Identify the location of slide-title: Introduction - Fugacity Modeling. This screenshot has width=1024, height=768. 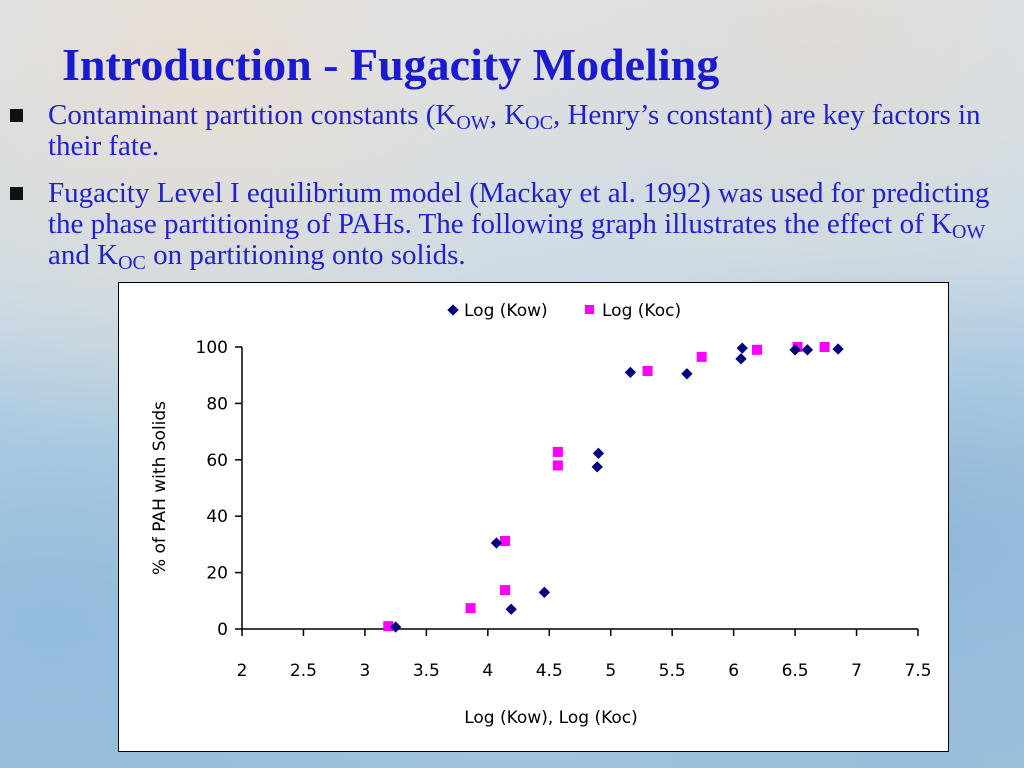
(391, 64).